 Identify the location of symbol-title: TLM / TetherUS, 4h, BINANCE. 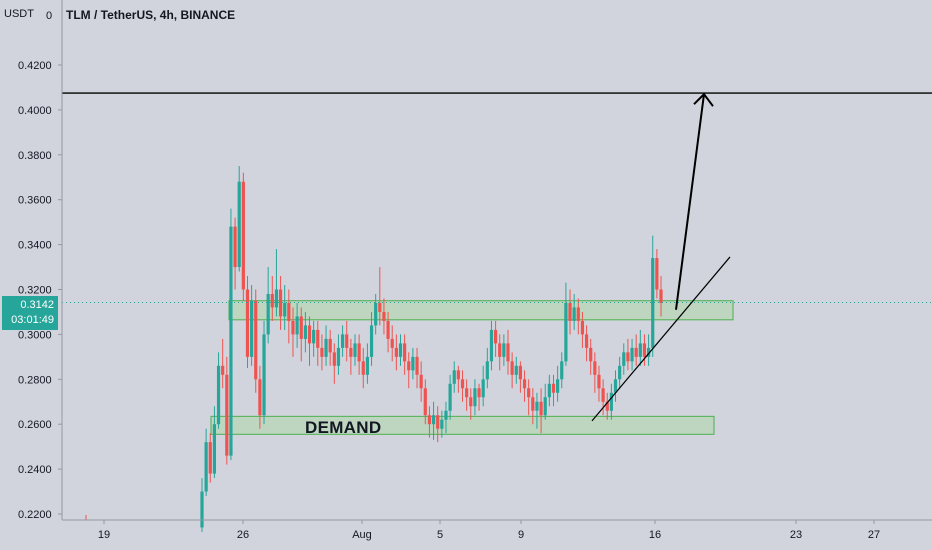
(151, 15).